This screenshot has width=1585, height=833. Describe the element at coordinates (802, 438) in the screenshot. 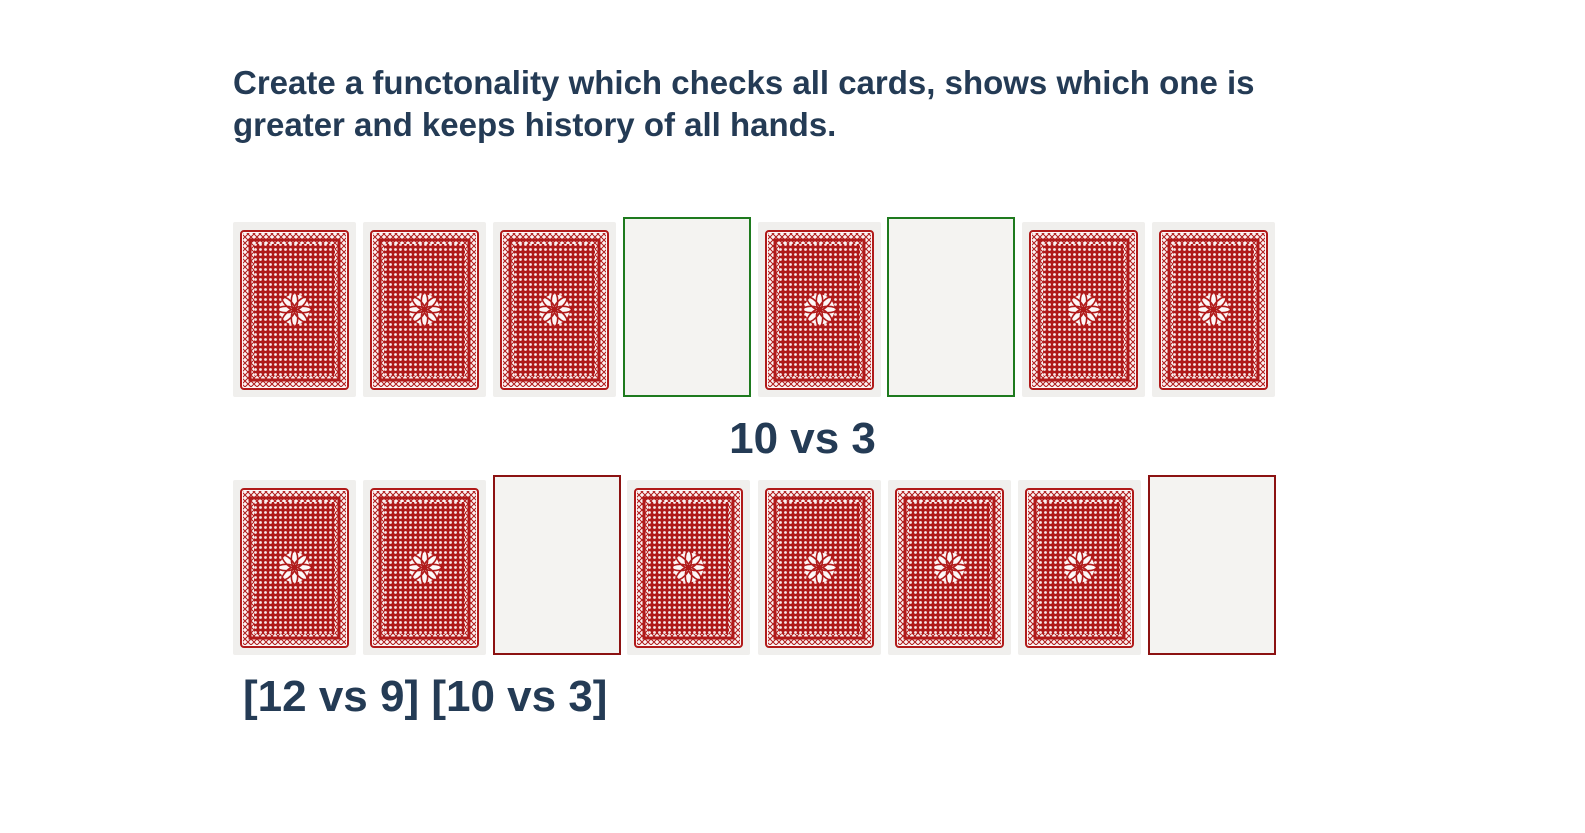

I see `current-hand-result: 10 vs 3` at that location.